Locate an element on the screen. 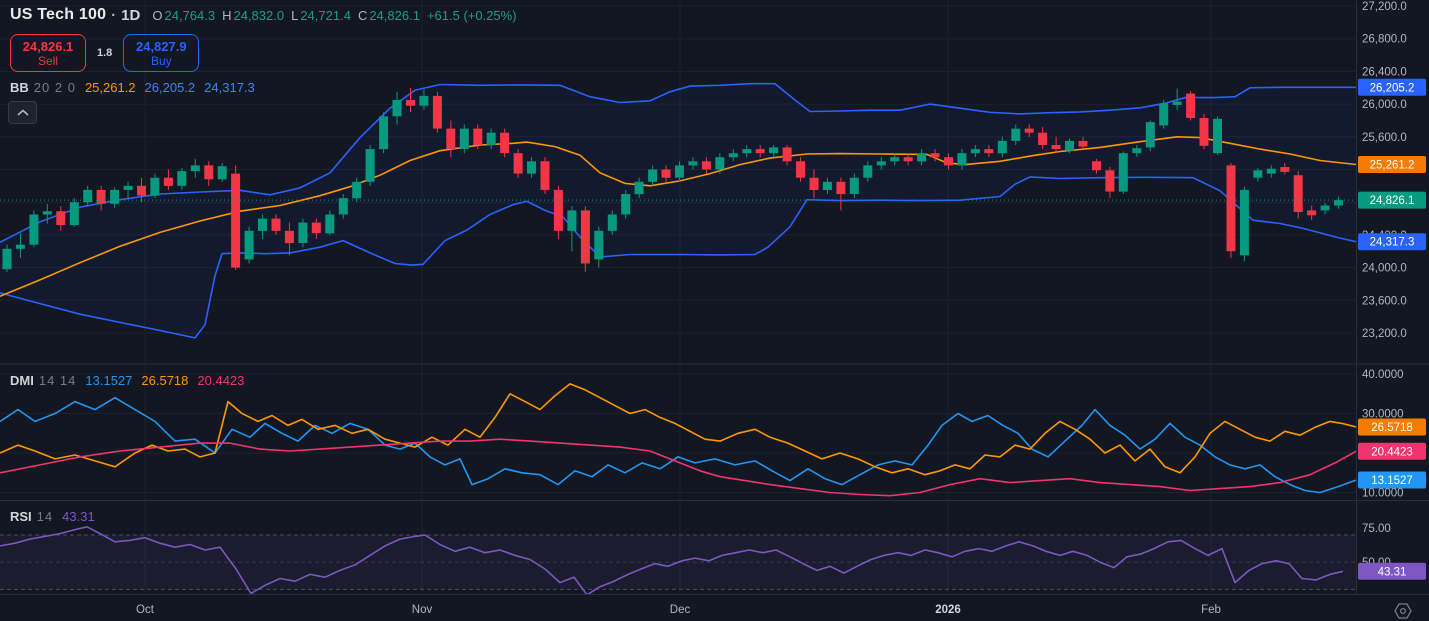 The height and width of the screenshot is (621, 1429). svg-text: 26,205.2 is located at coordinates (1392, 88).